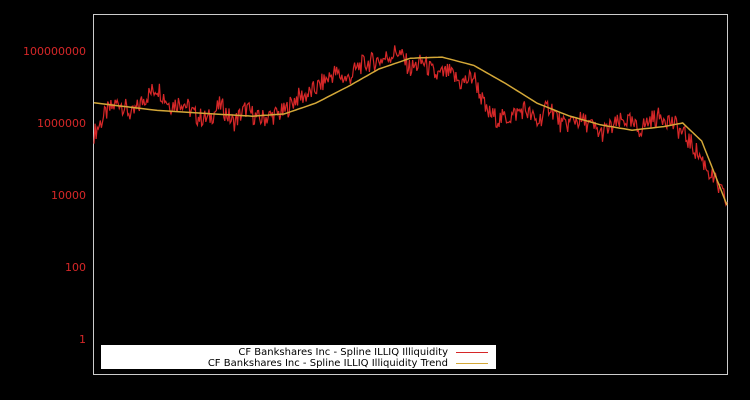  I want to click on legend-swatch-gold, so click(472, 363).